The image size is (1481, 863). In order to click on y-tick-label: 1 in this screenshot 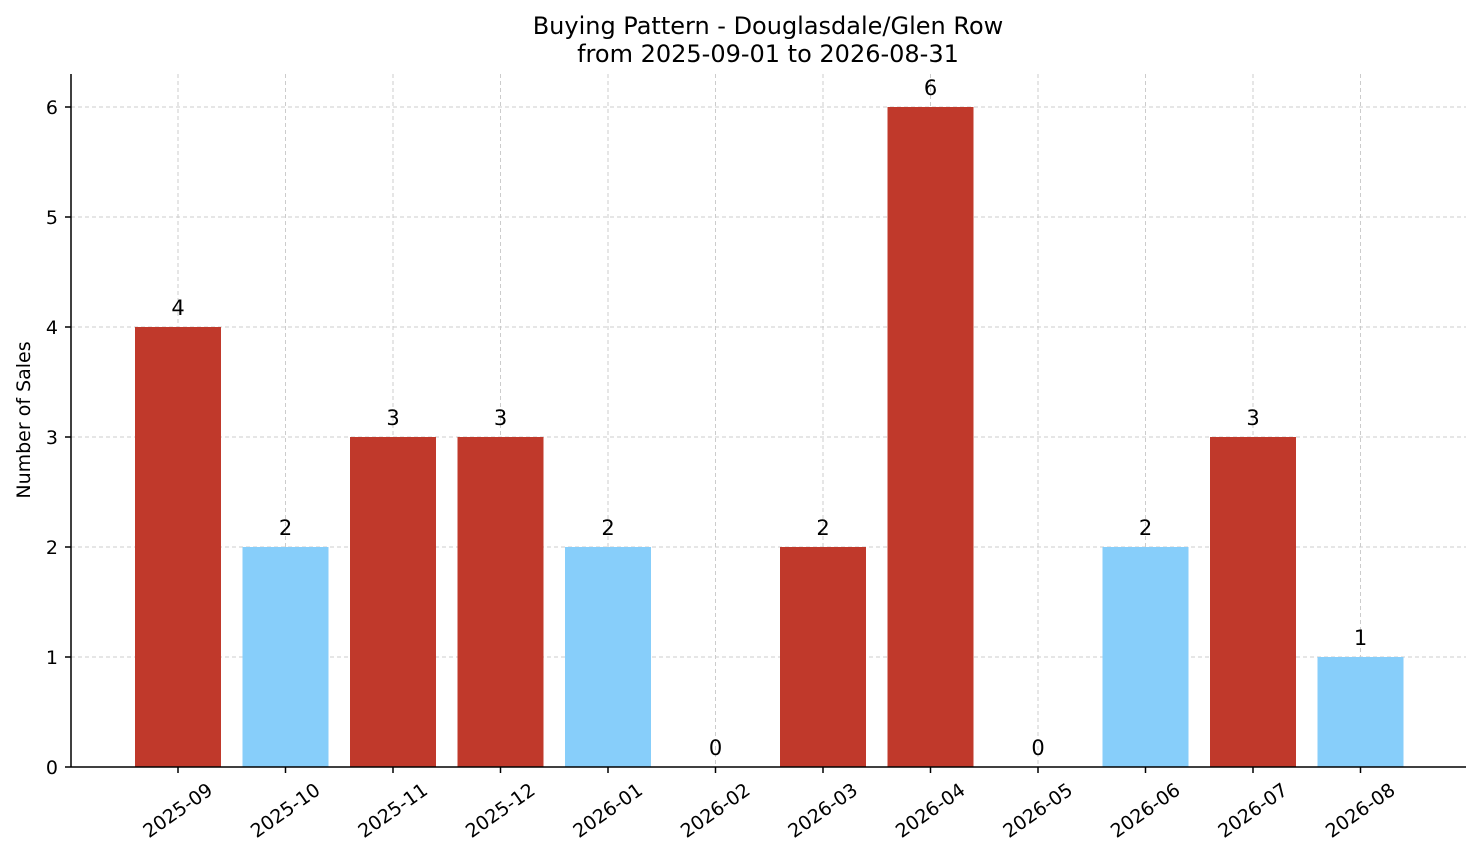, I will do `click(52, 658)`.